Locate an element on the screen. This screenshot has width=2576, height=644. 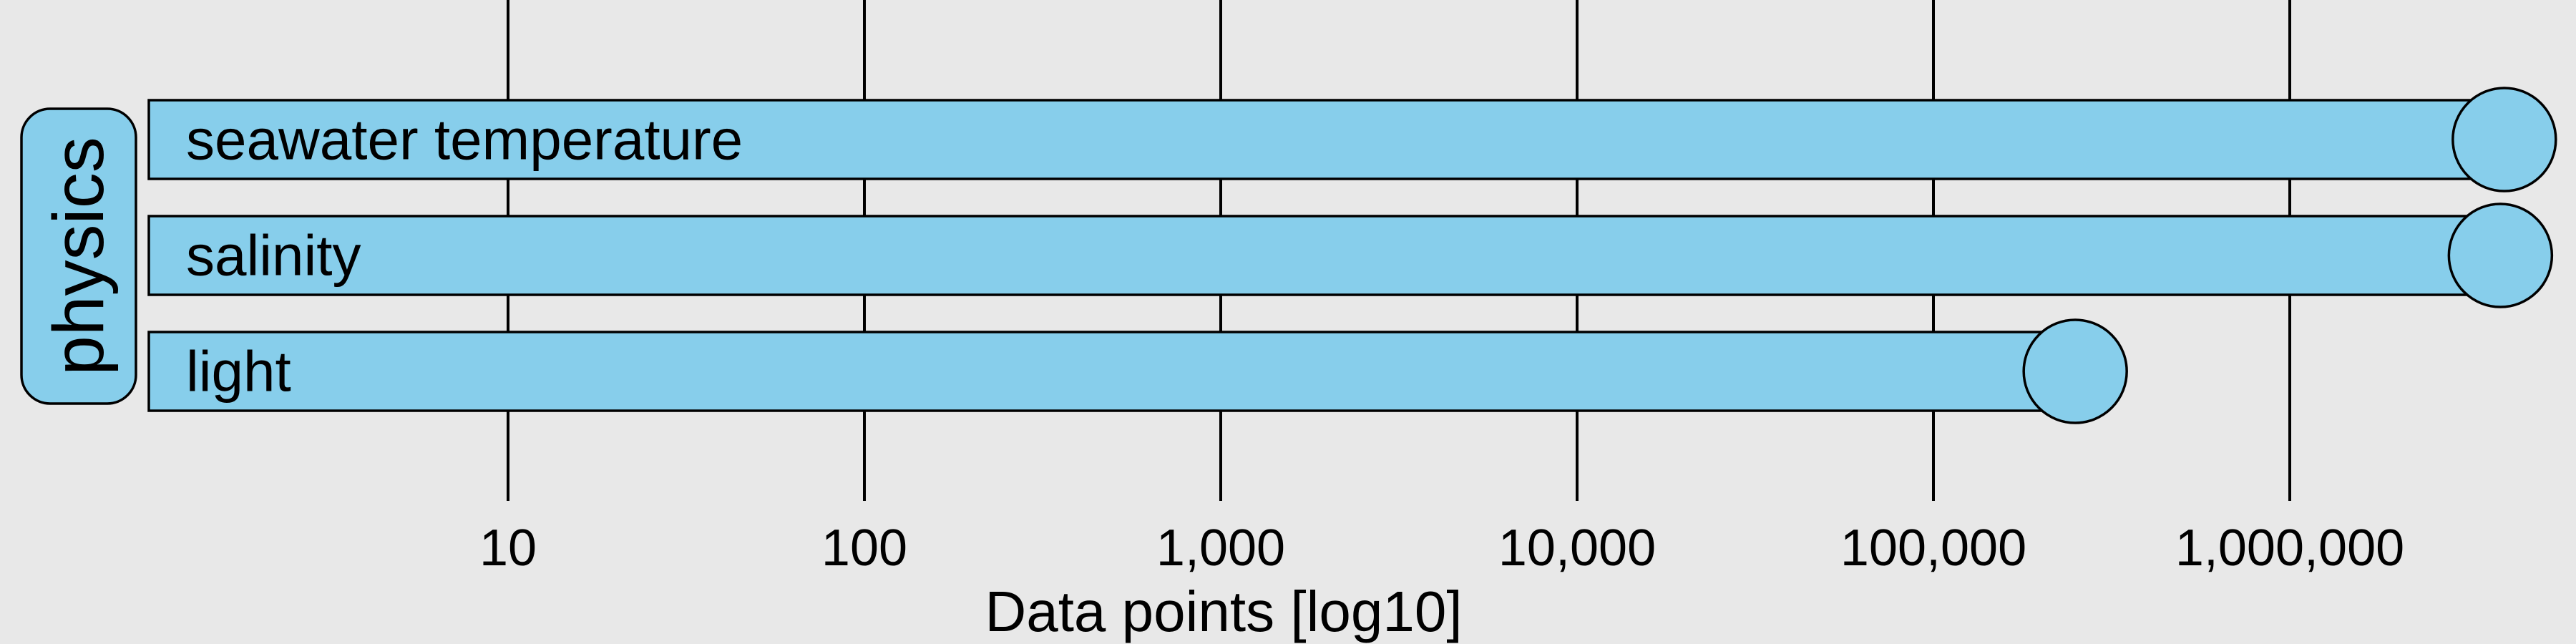
tick-label-2: 1,000 is located at coordinates (1220, 548).